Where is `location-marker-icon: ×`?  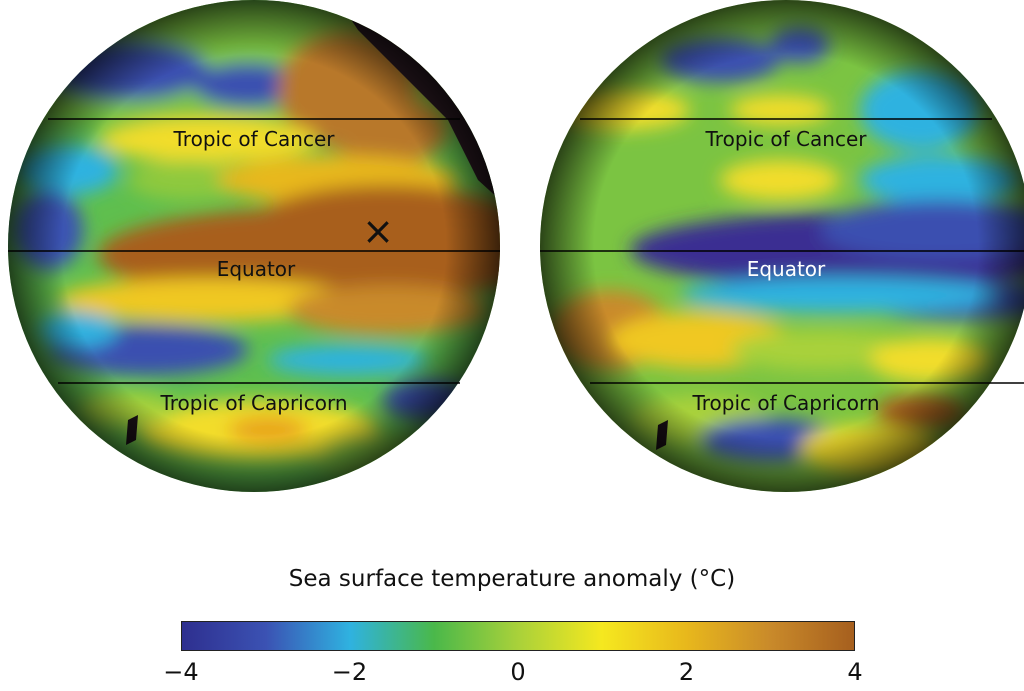
location-marker-icon: × is located at coordinates (378, 231).